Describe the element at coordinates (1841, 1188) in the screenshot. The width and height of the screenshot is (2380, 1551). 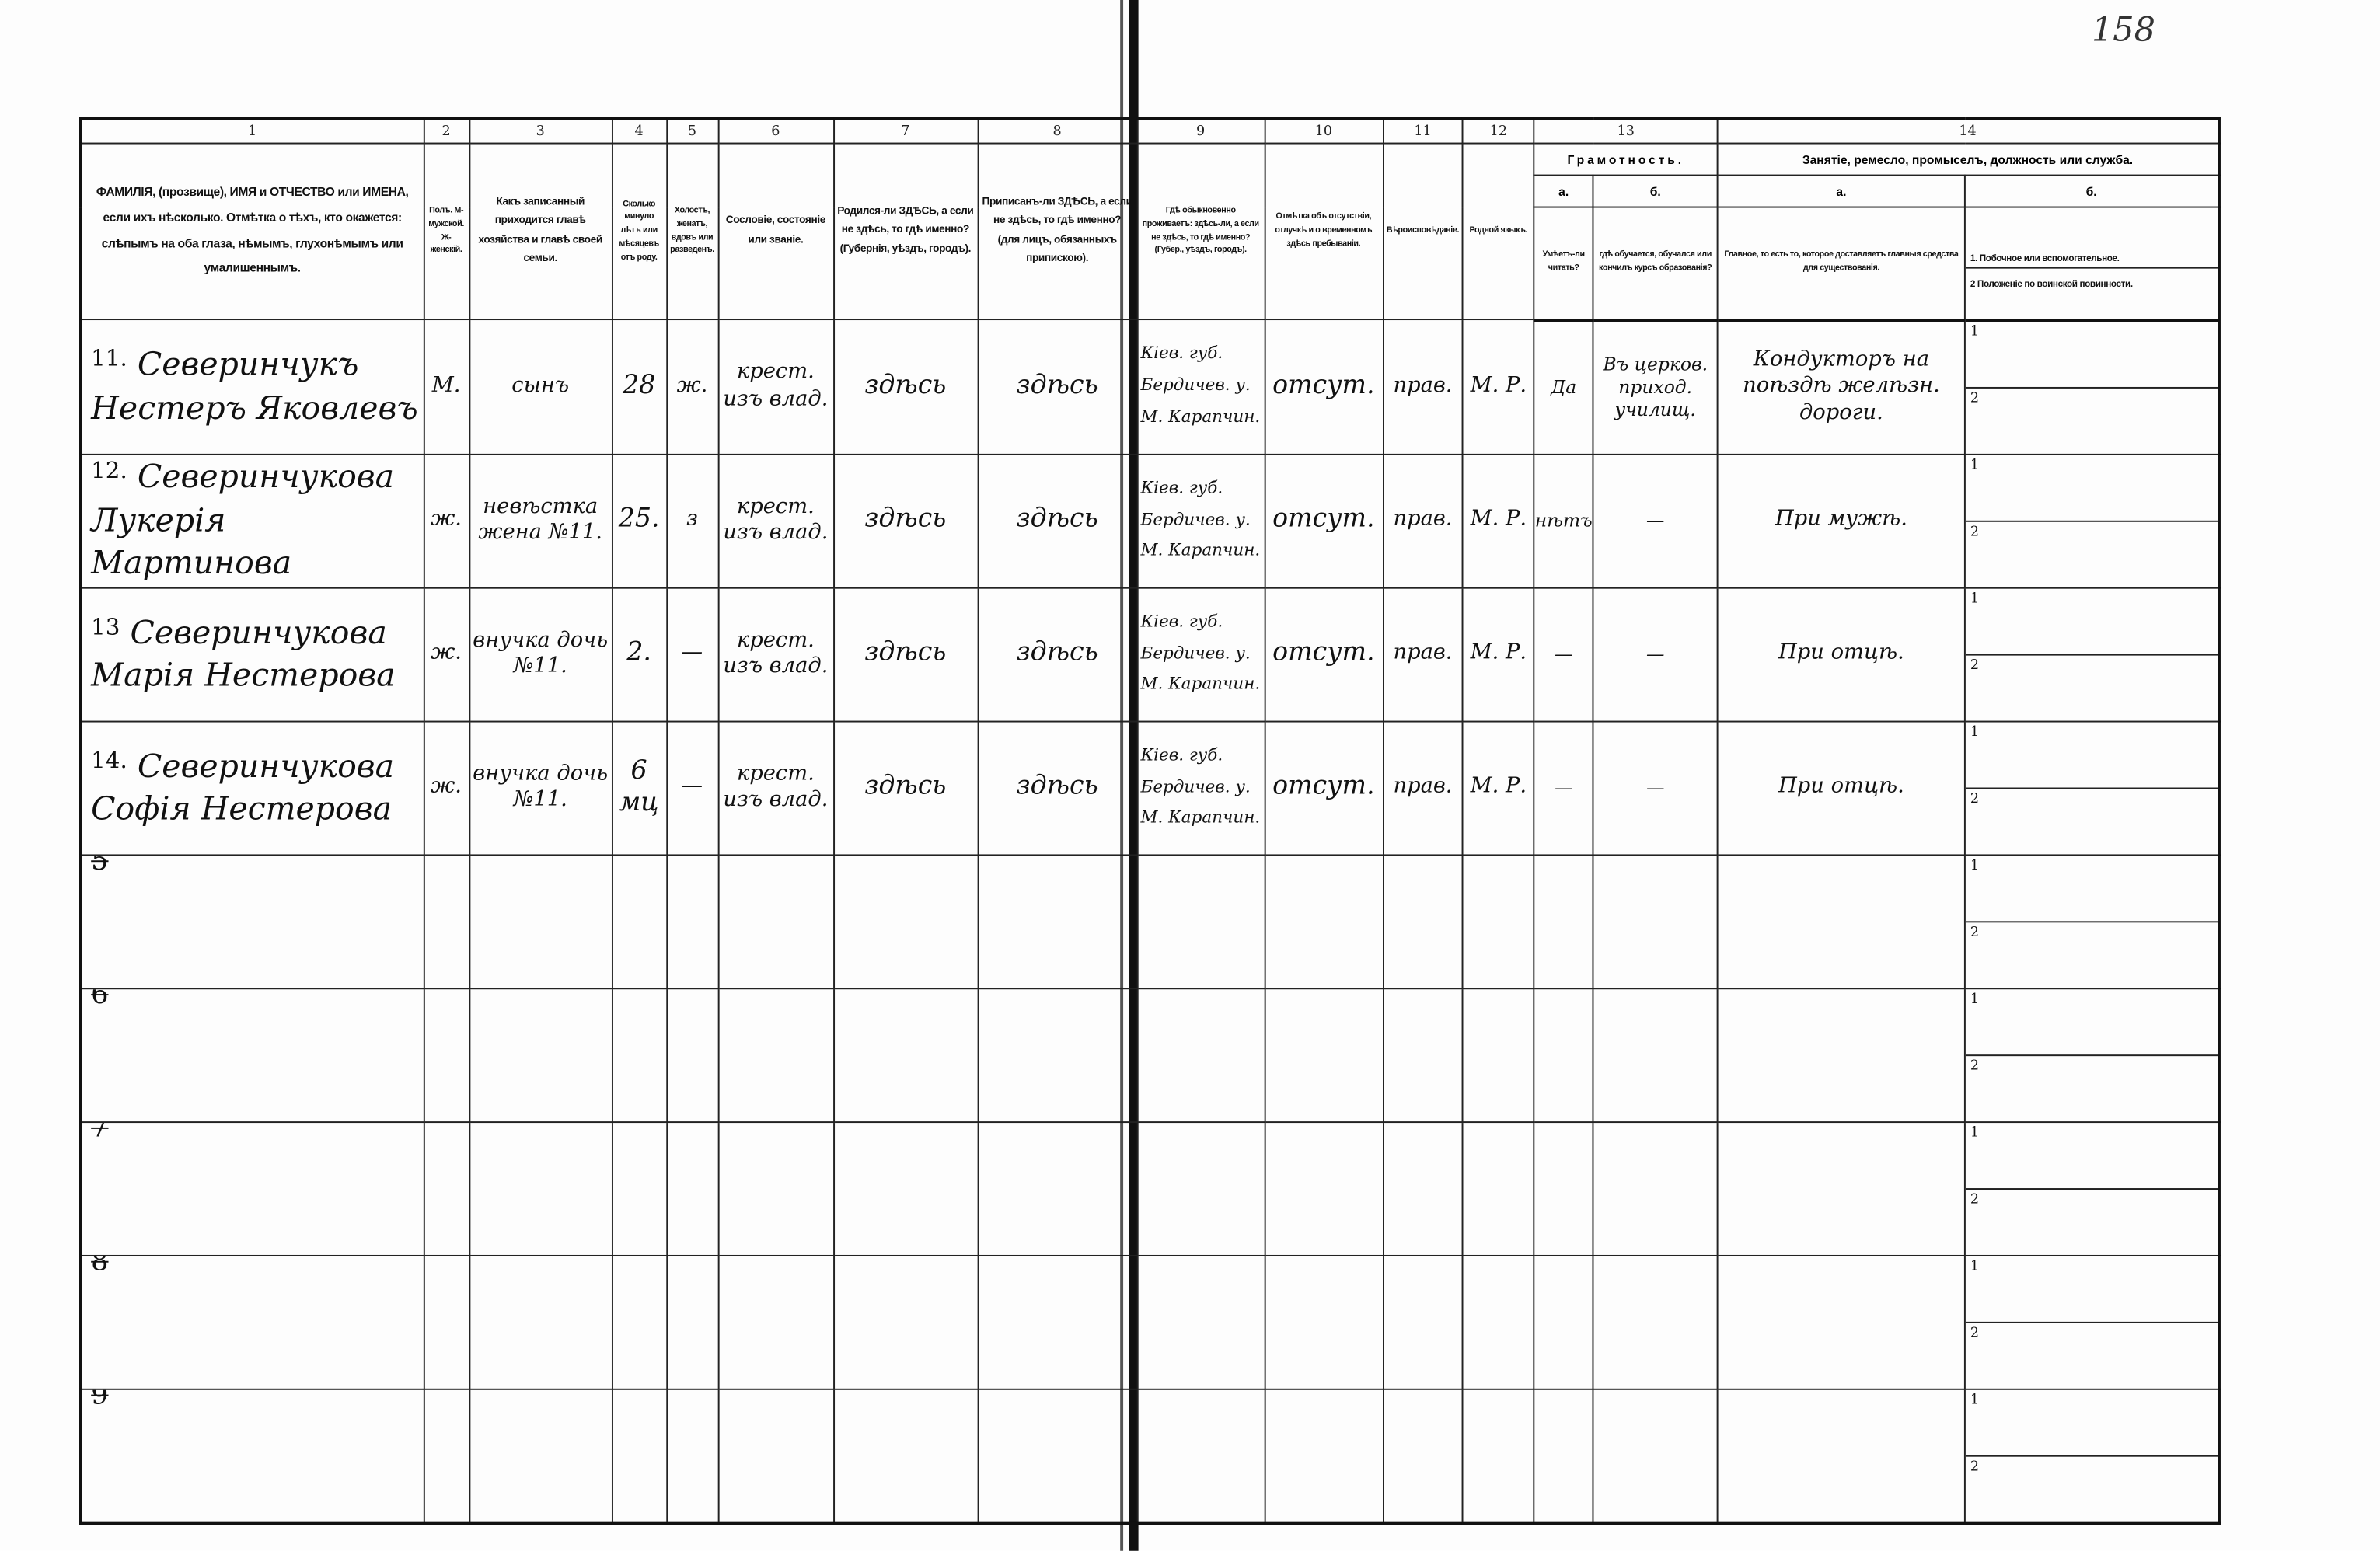
I see `occupation-cell` at that location.